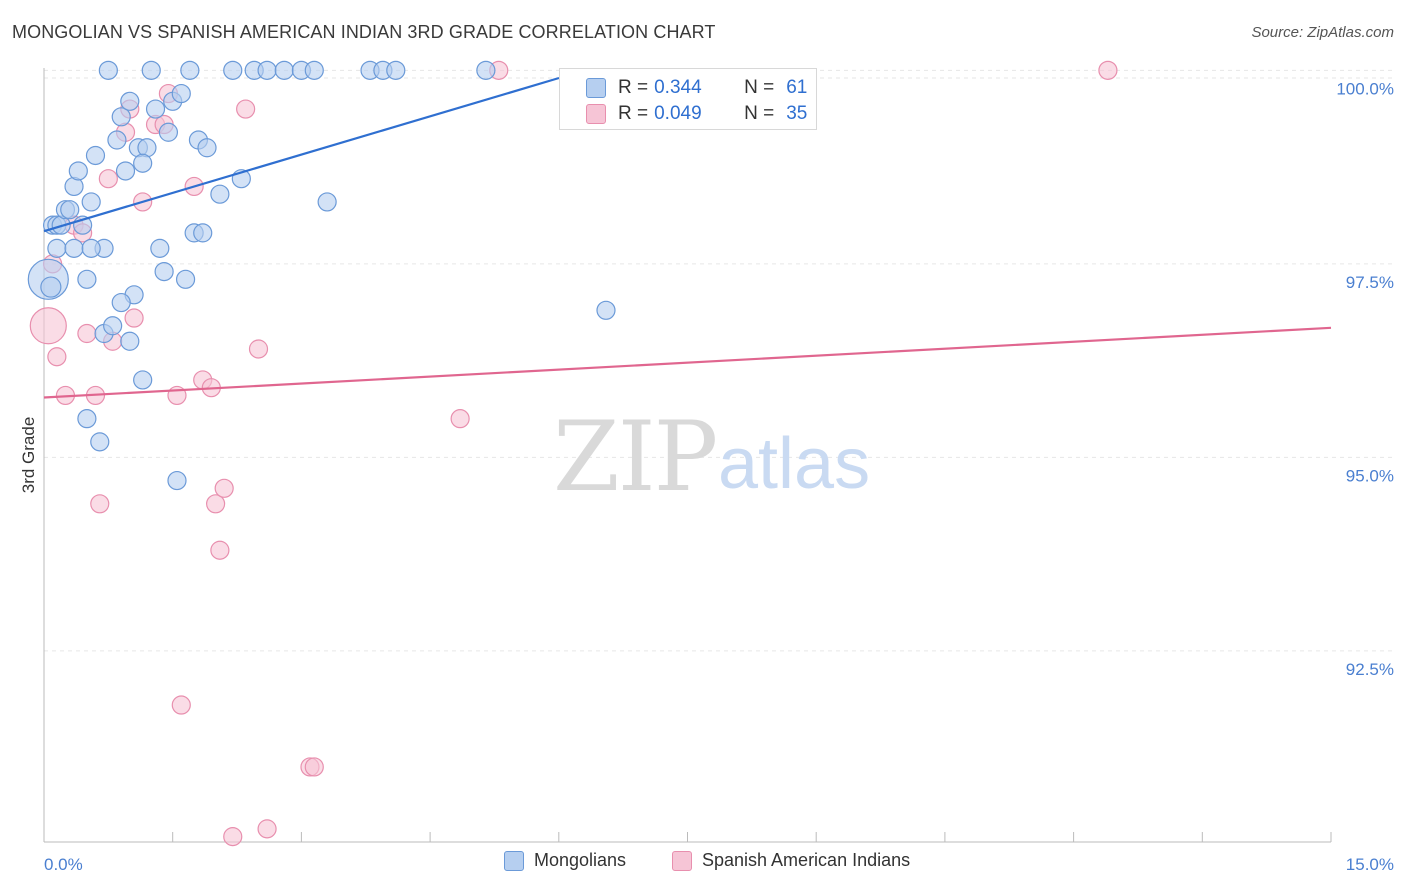 The image size is (1406, 892). I want to click on legend-item-mongolians: Mongolians, so click(565, 860).